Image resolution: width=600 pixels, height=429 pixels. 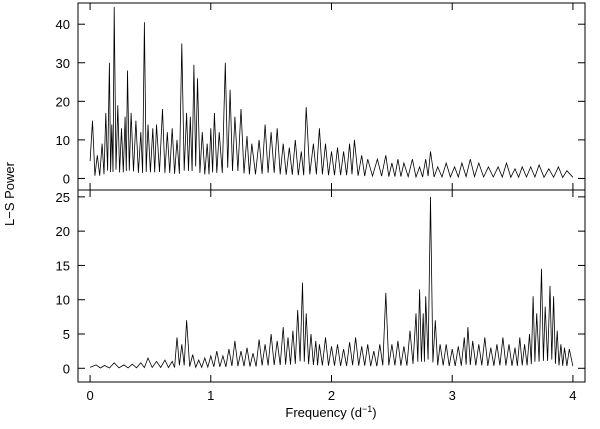 I want to click on x-axis-label: Frequency (d−1), so click(x=330, y=412).